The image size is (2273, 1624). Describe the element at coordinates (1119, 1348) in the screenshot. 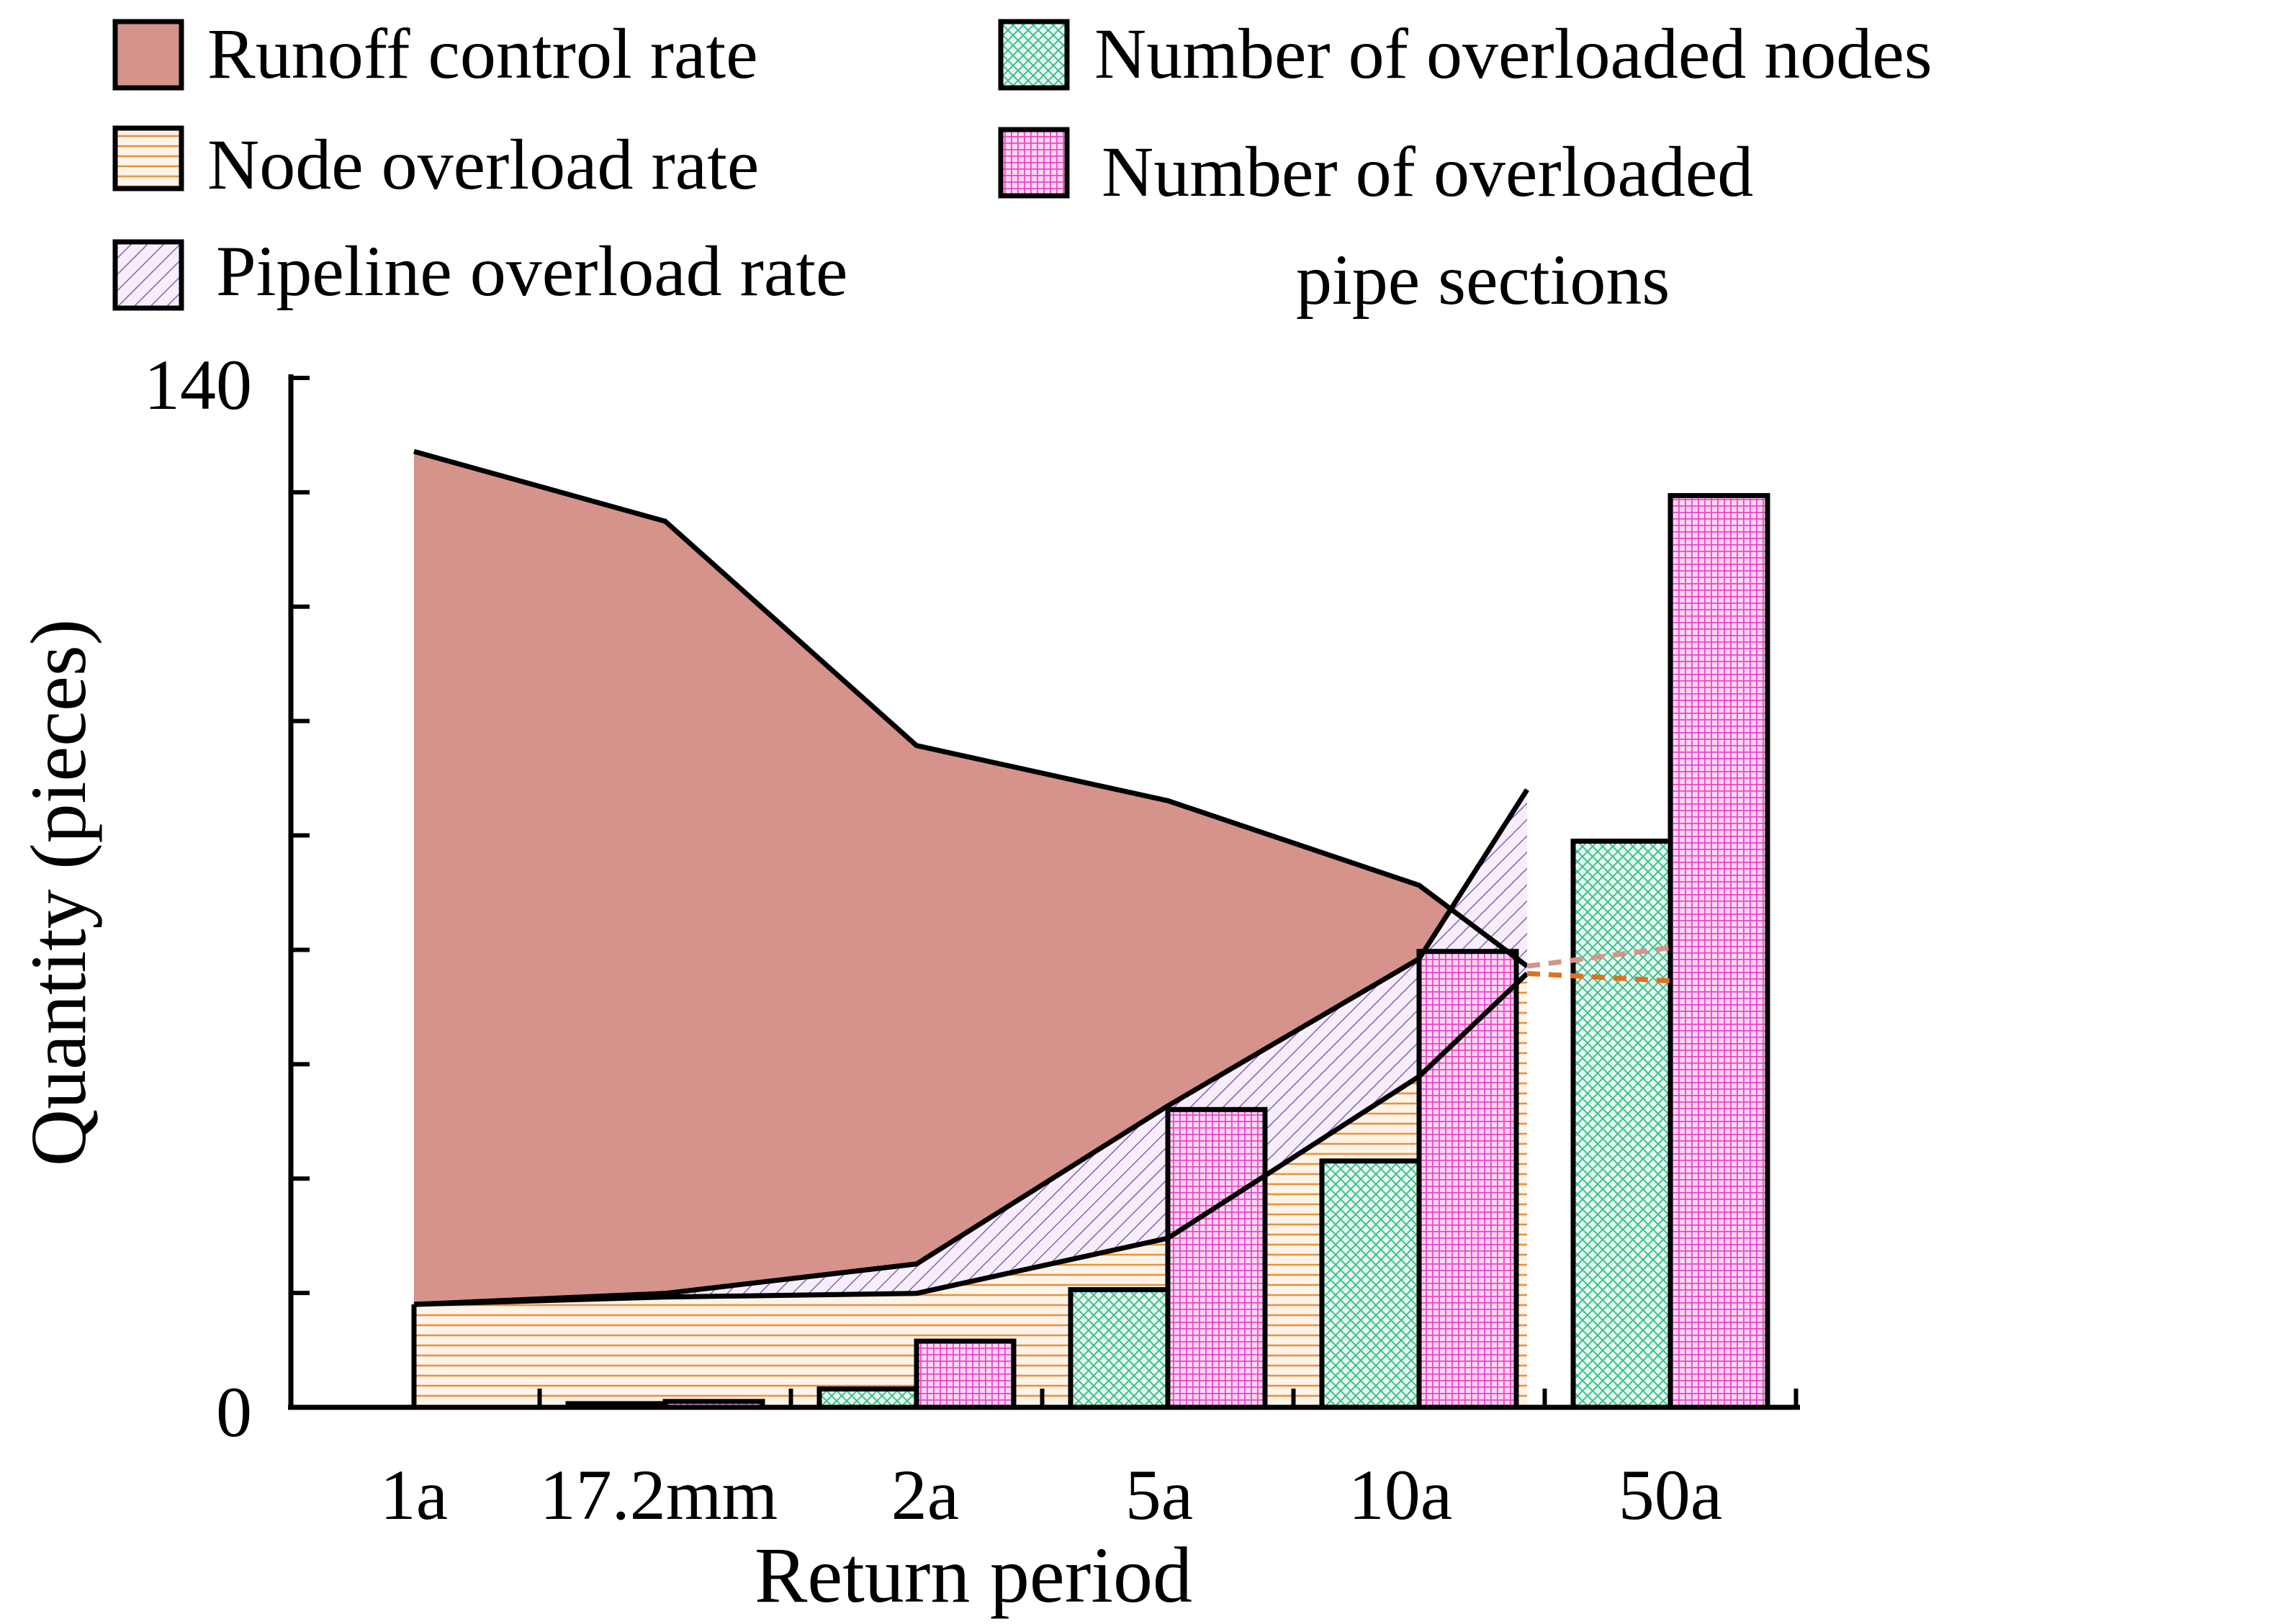

I see `bar-nodes-5a` at that location.